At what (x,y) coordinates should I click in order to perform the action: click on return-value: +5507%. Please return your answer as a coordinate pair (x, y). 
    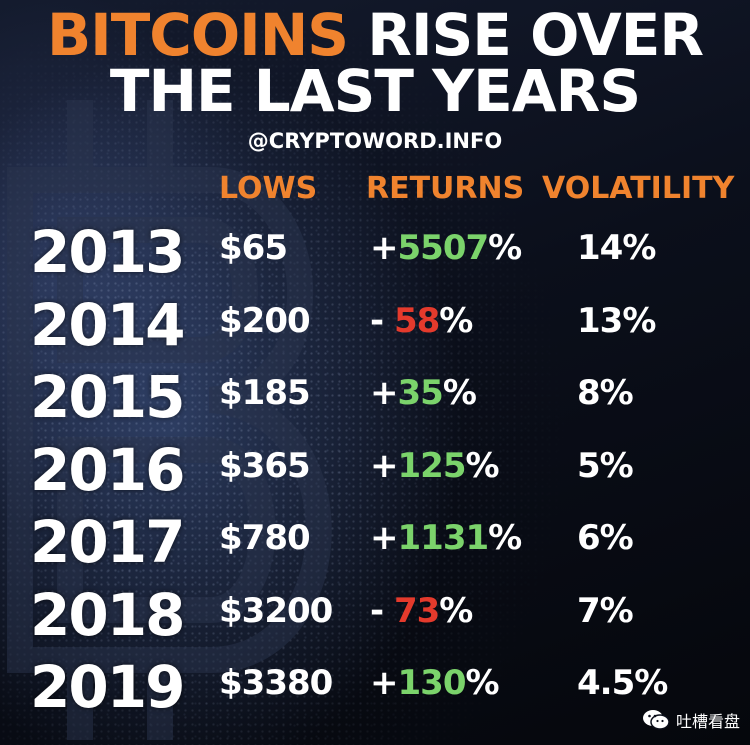
    Looking at the image, I should click on (446, 248).